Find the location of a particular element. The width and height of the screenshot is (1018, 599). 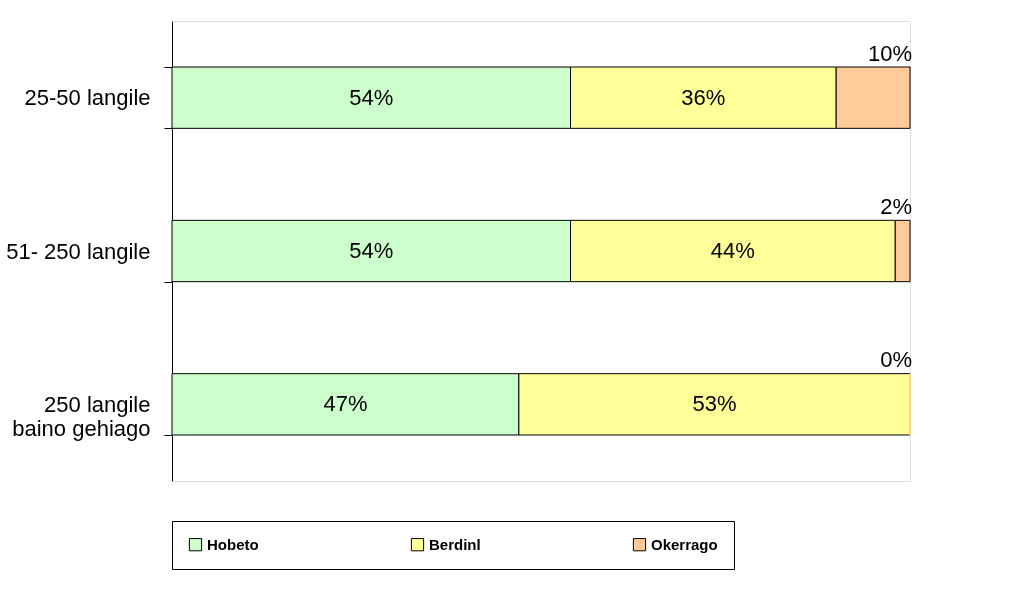

data-label: 53% is located at coordinates (714, 404).